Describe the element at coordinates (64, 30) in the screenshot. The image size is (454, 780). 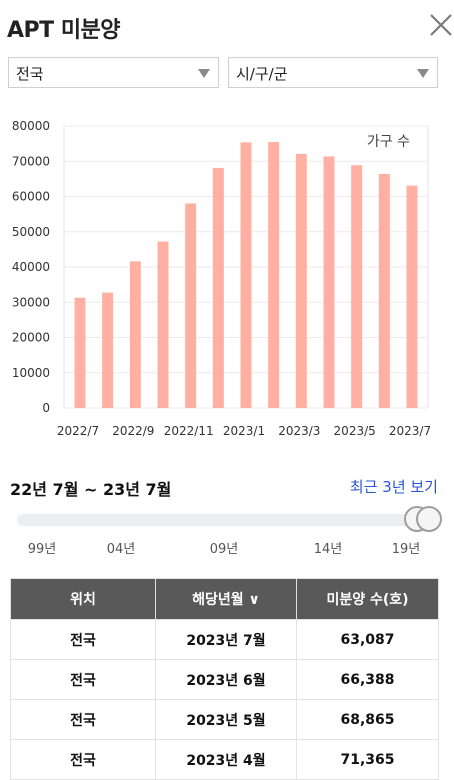
I see `page-title: APT 미분양` at that location.